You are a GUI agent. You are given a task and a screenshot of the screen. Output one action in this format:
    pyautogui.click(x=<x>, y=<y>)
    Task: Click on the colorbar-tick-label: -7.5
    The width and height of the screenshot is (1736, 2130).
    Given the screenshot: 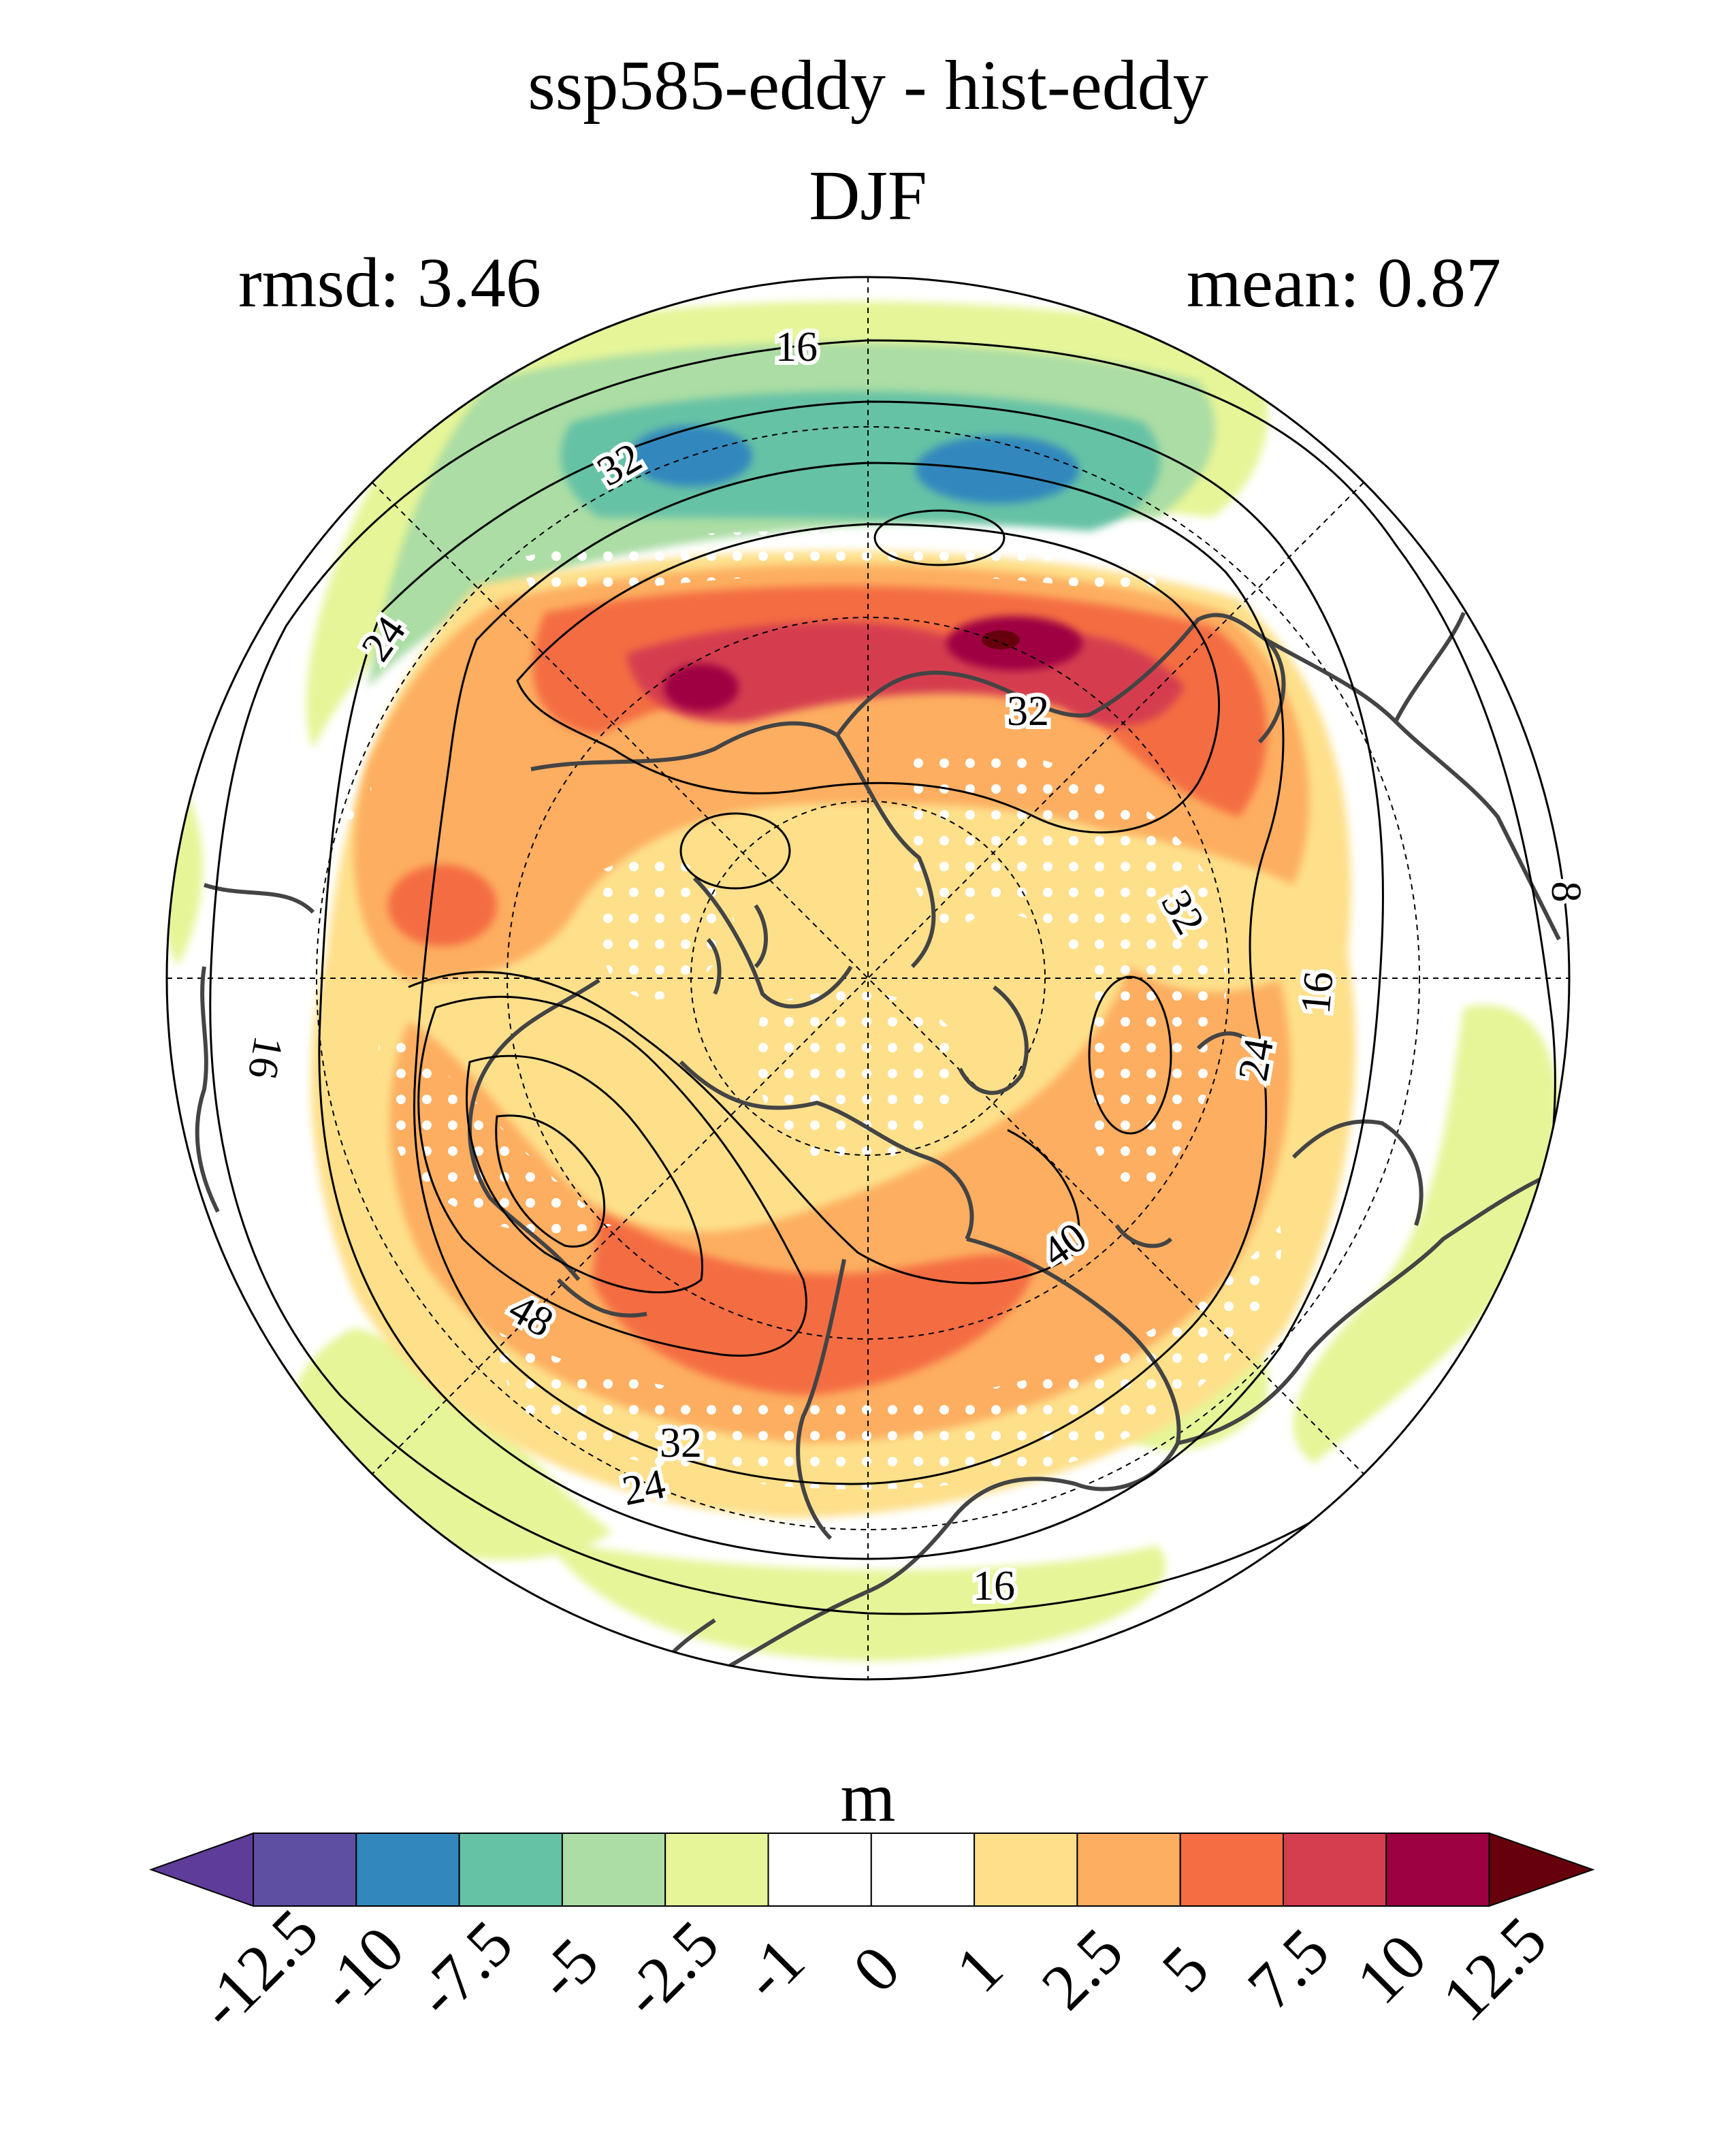 What is the action you would take?
    pyautogui.click(x=464, y=1968)
    